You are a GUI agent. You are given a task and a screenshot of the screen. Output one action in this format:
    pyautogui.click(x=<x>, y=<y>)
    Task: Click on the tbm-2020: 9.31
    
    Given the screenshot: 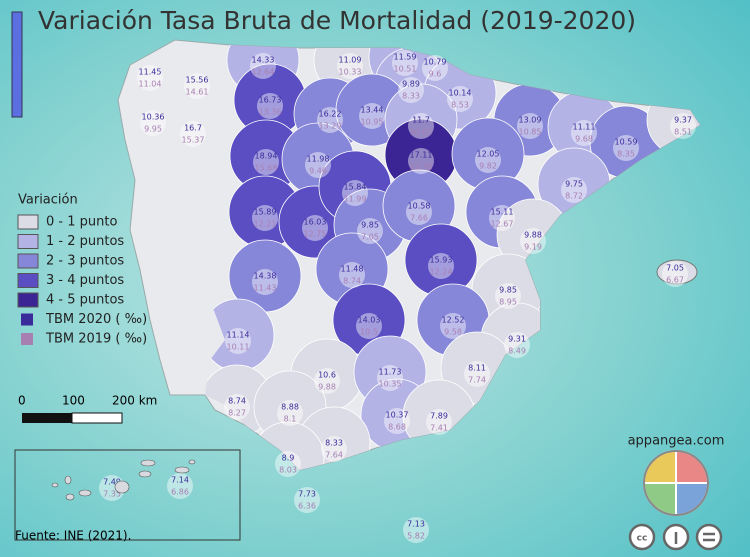 What is the action you would take?
    pyautogui.click(x=517, y=339)
    